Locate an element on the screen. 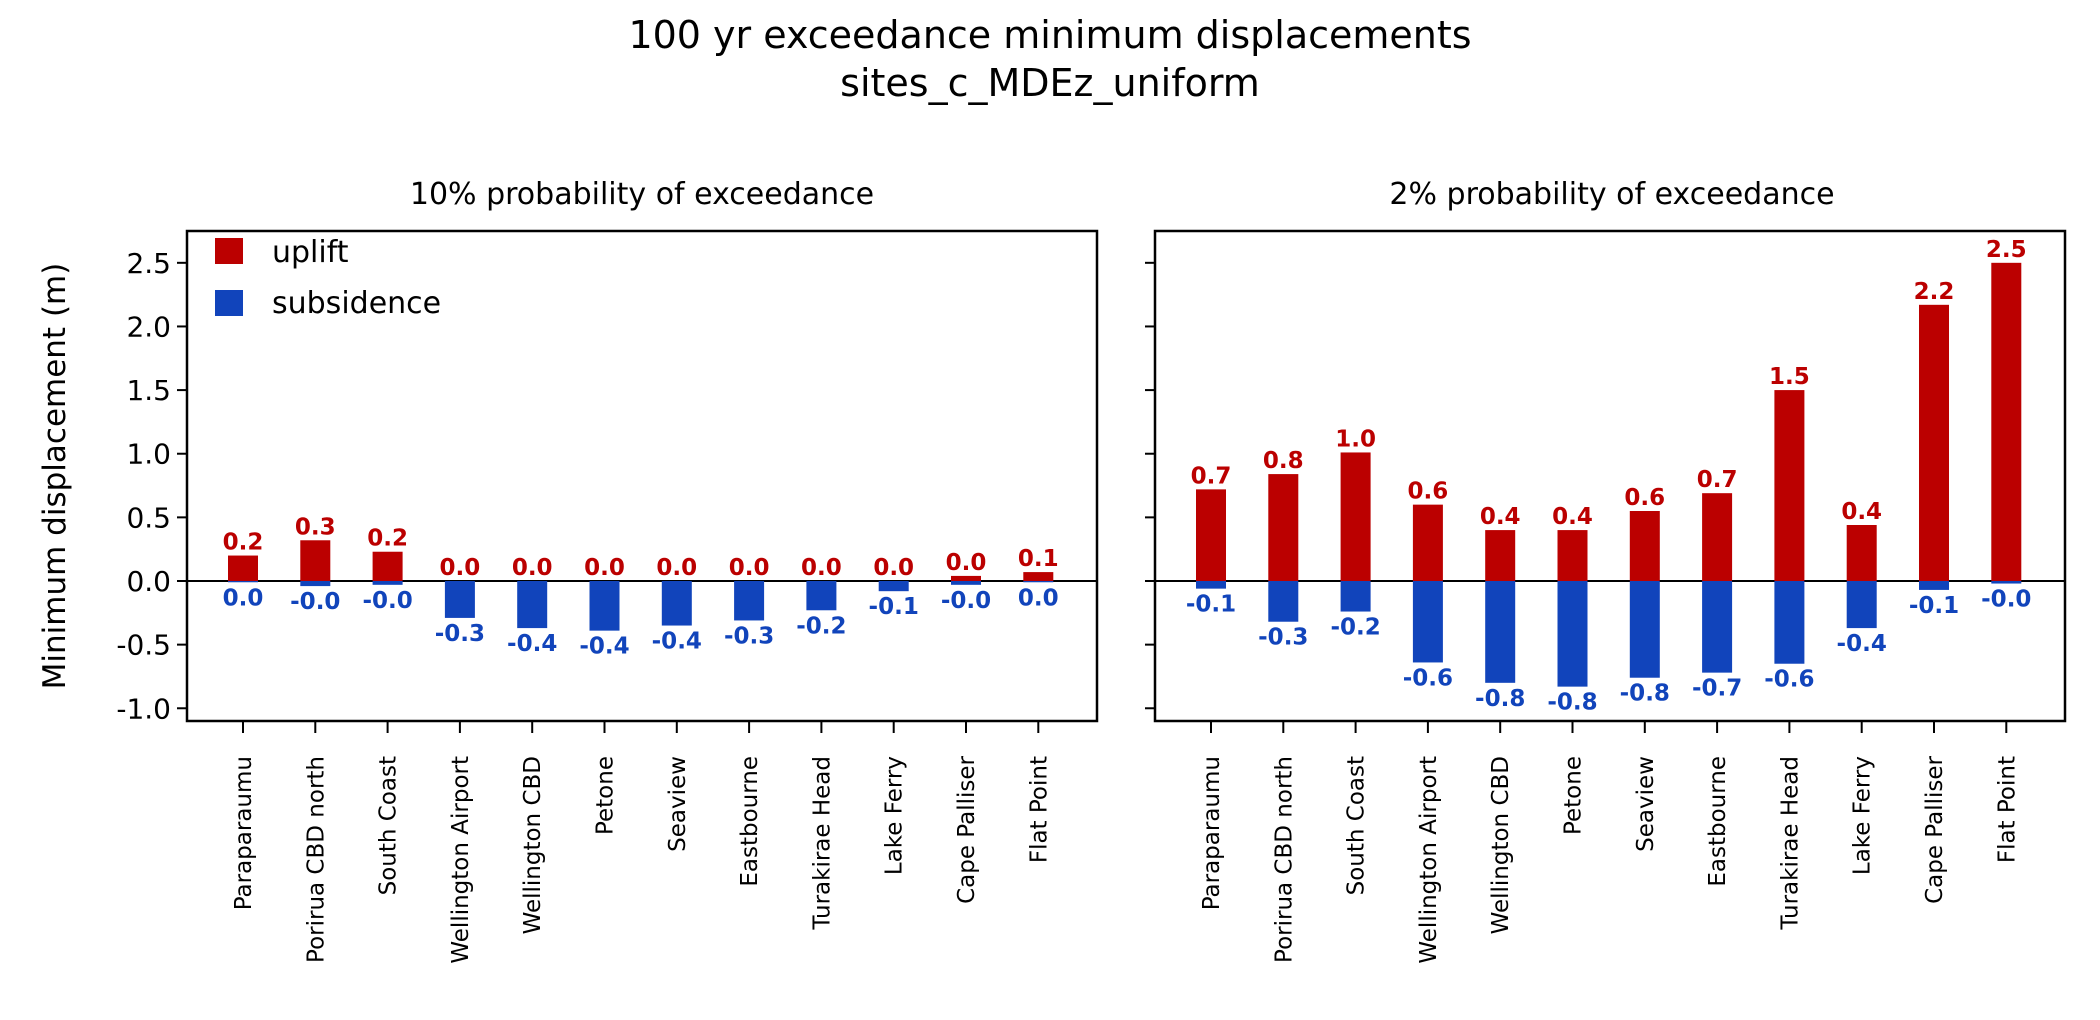 The width and height of the screenshot is (2100, 1020). uplift-label-10: 0.0 is located at coordinates (966, 563).